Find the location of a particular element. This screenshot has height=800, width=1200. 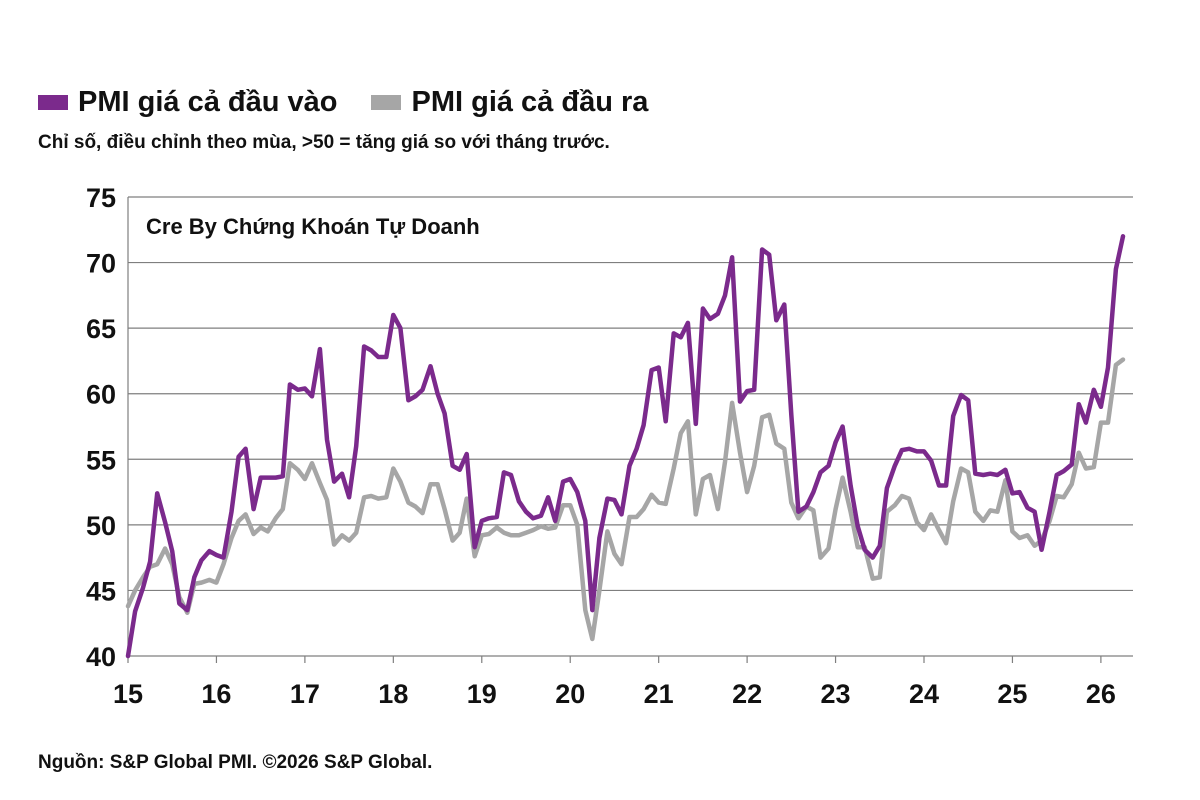

legend-item-output-prices: PMI giá cả đầu ra is located at coordinates (509, 102).